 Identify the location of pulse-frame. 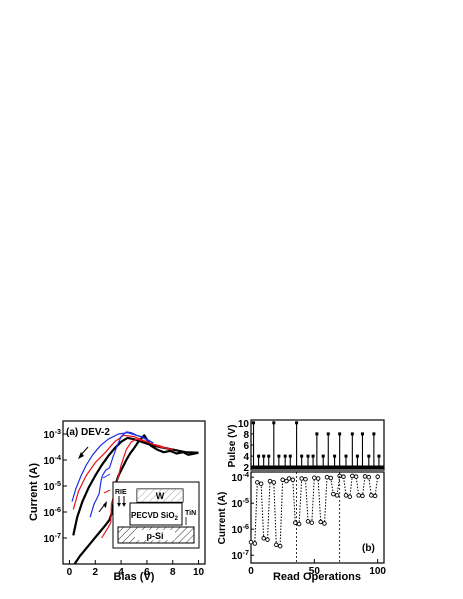
(317, 445).